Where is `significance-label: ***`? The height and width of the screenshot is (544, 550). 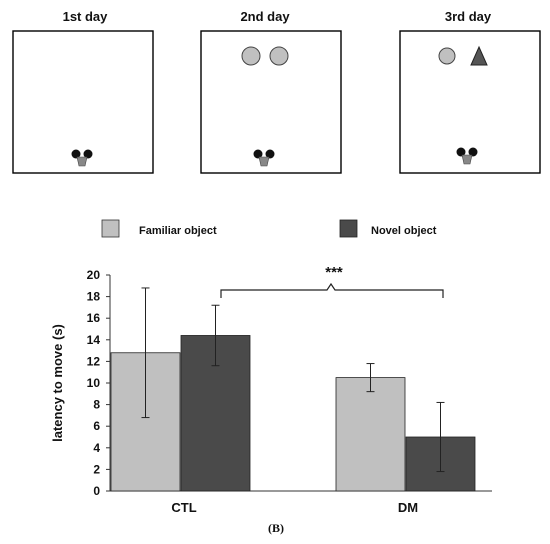 significance-label: *** is located at coordinates (334, 272).